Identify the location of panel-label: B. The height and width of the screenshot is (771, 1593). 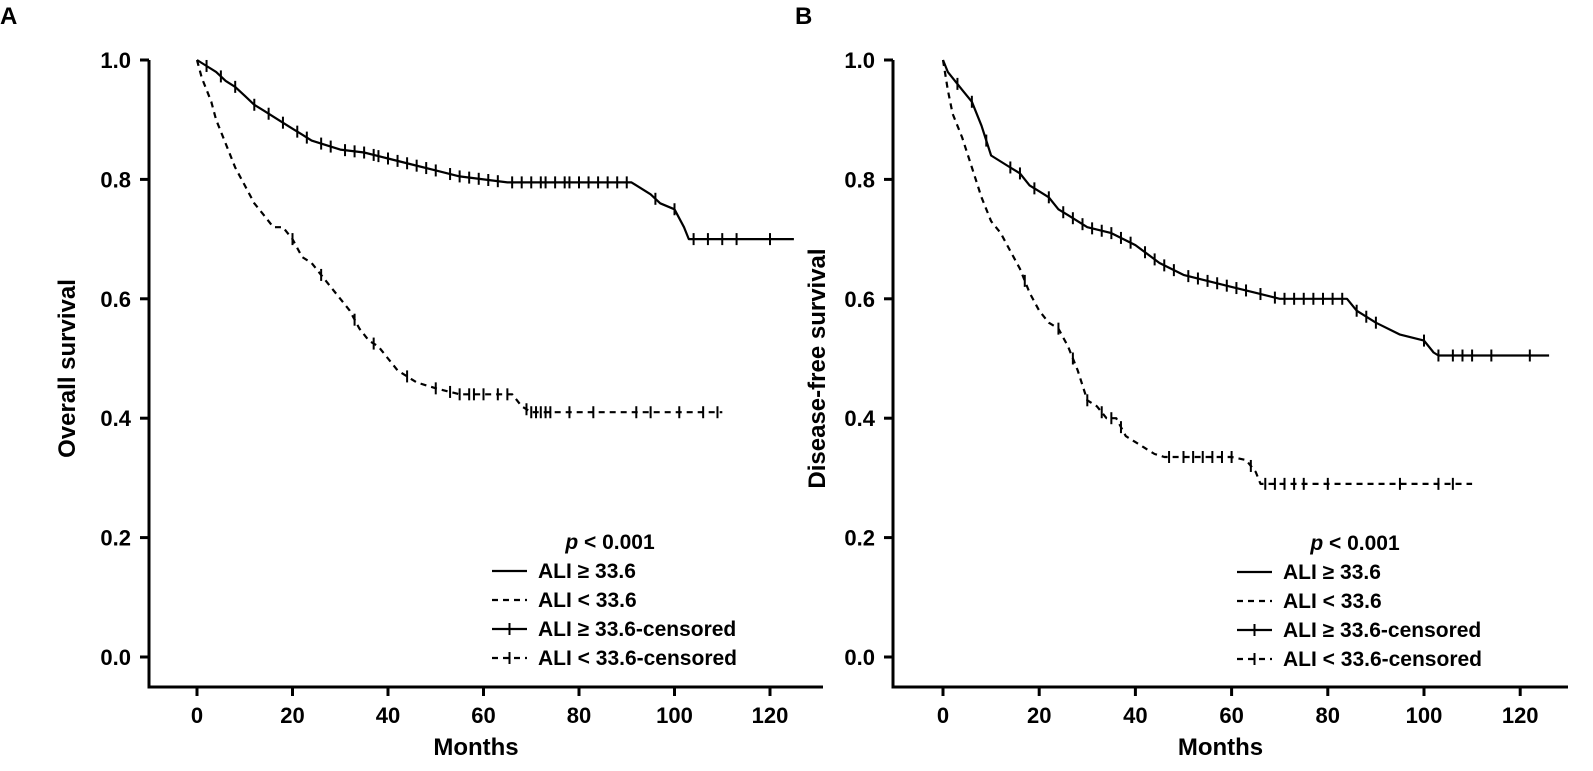
(803, 16).